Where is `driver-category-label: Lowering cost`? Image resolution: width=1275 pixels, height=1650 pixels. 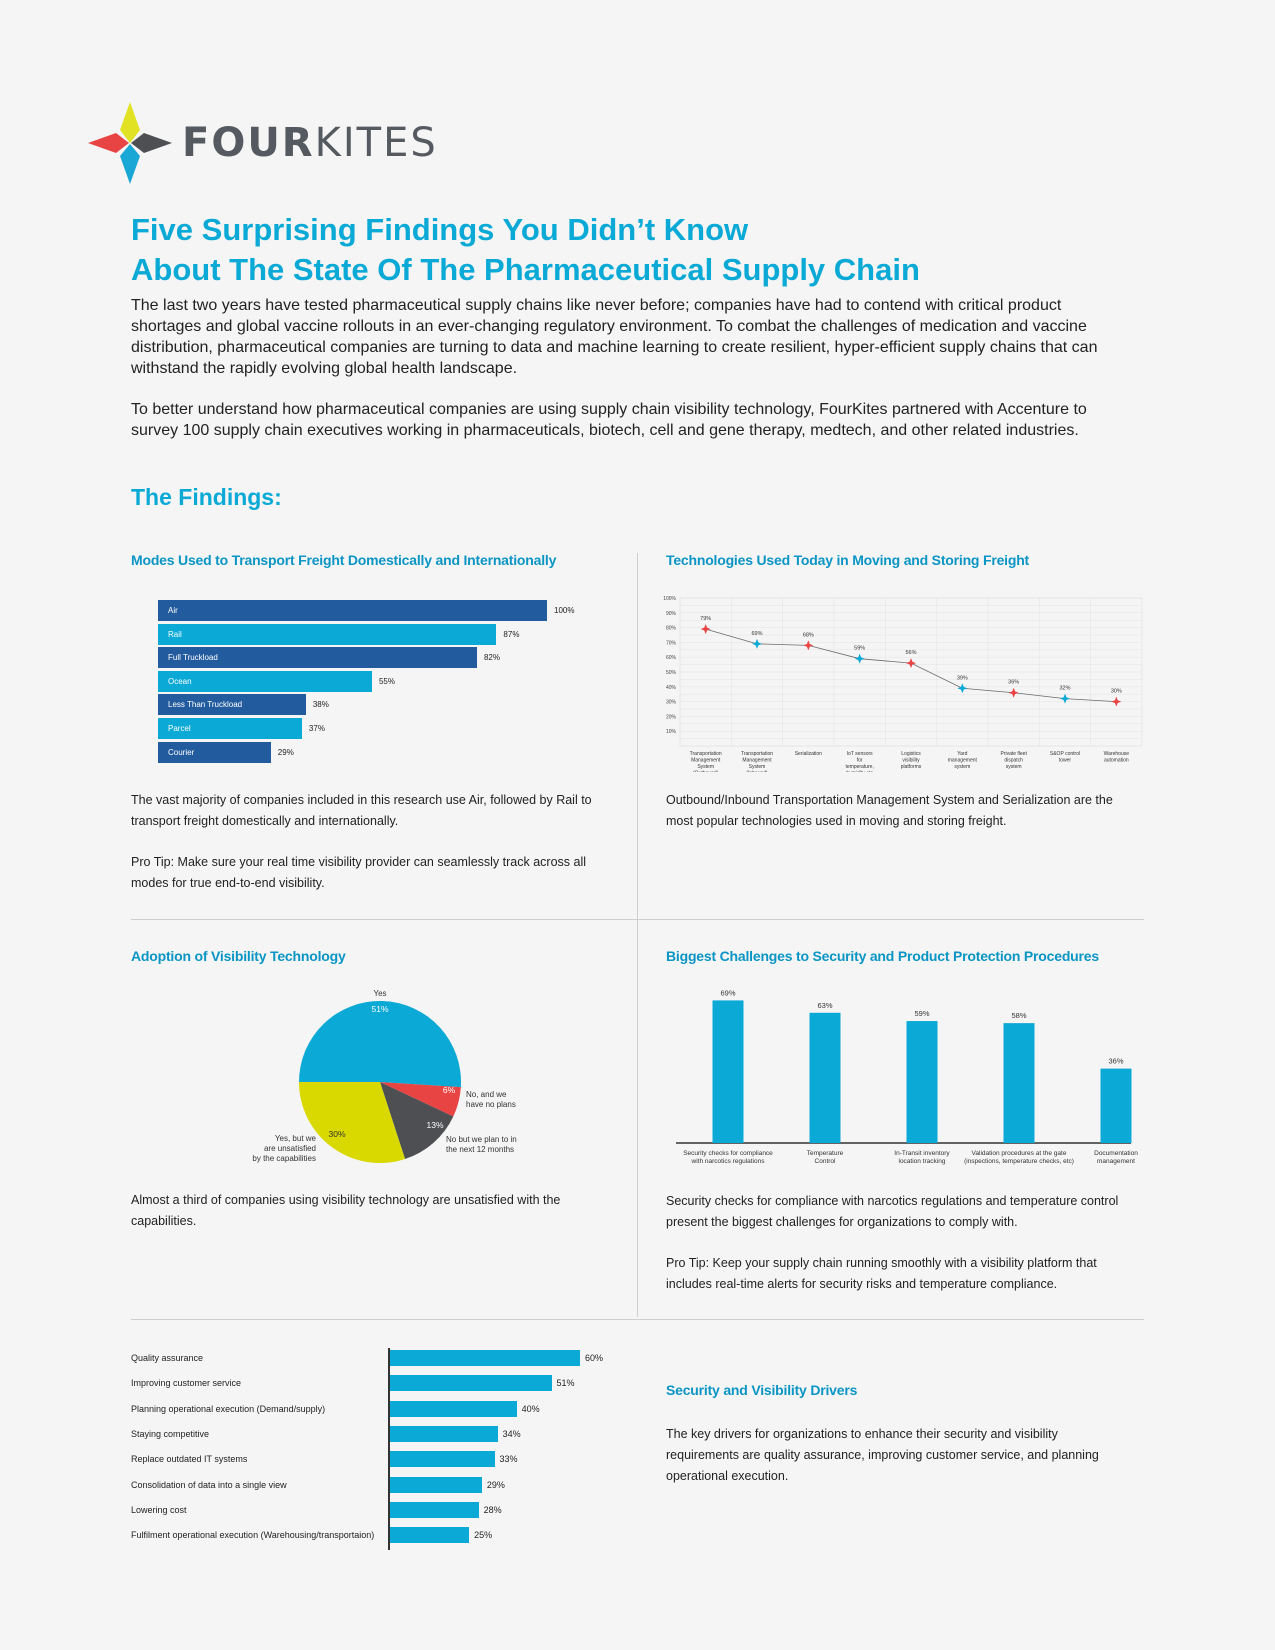
driver-category-label: Lowering cost is located at coordinates (159, 1509).